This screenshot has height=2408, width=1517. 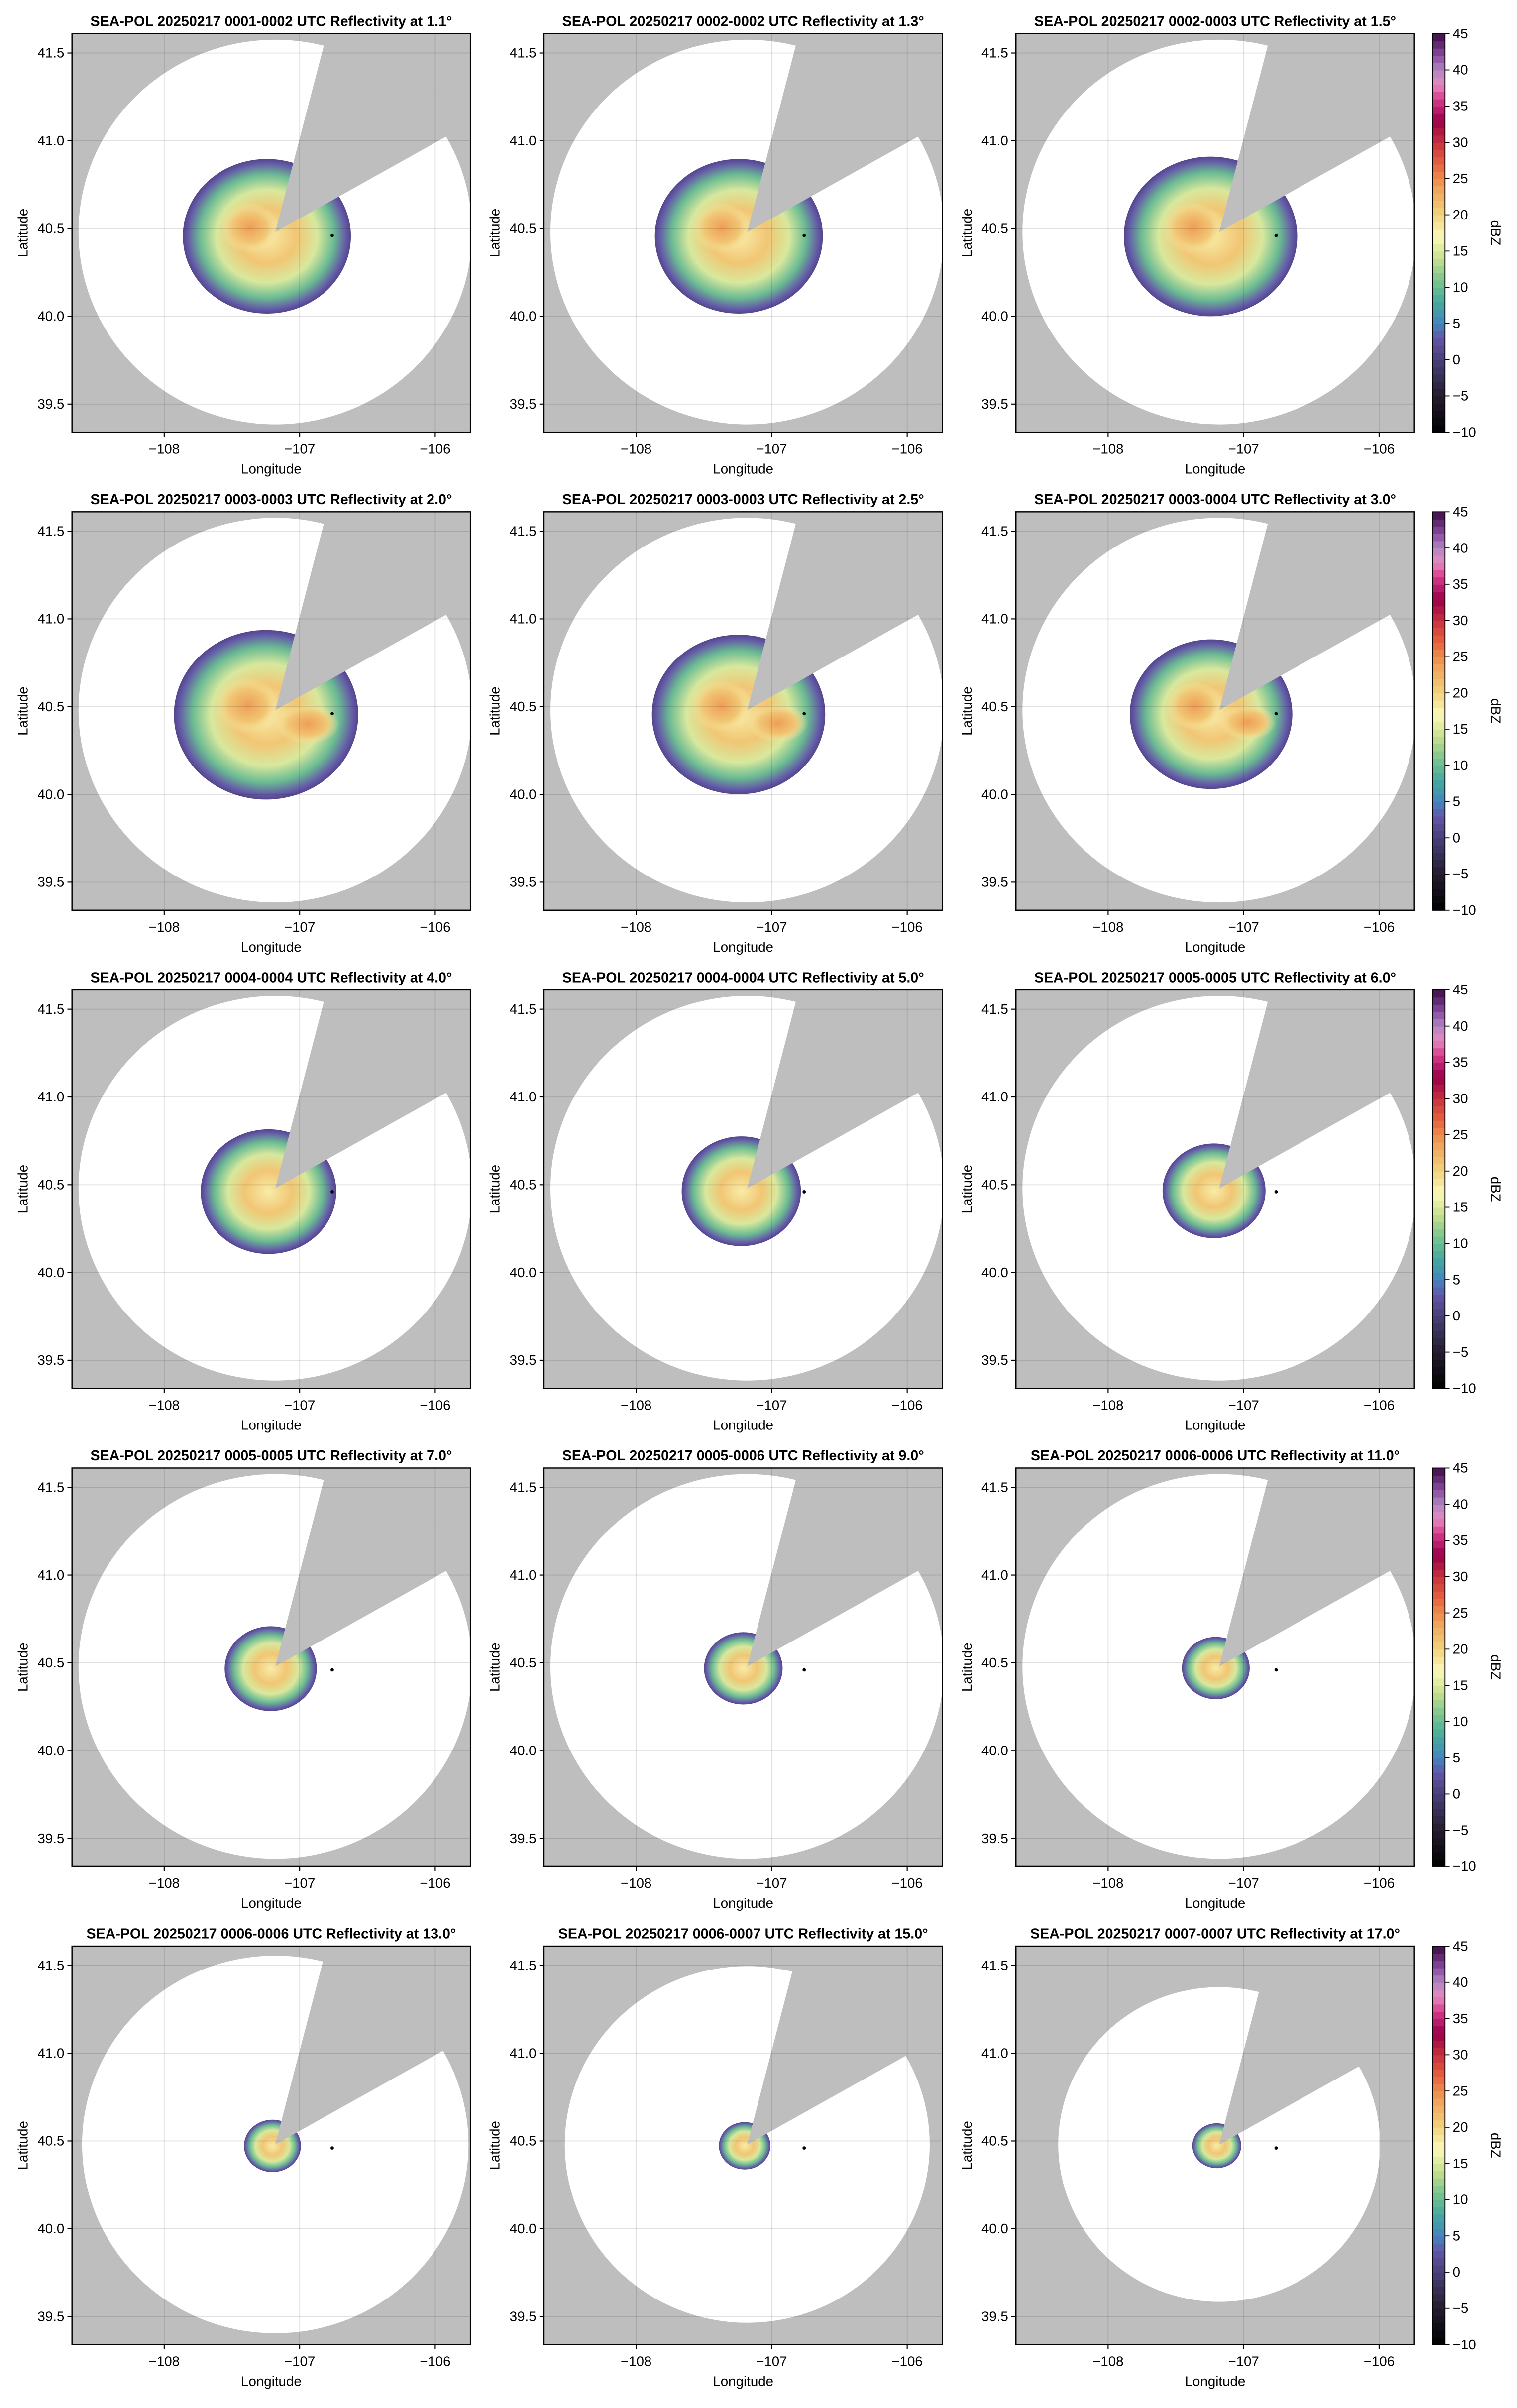 I want to click on colorbar: 45 40 35 30 25 20 15 10 5 0 −5 −10 dBZ, so click(x=1468, y=1189).